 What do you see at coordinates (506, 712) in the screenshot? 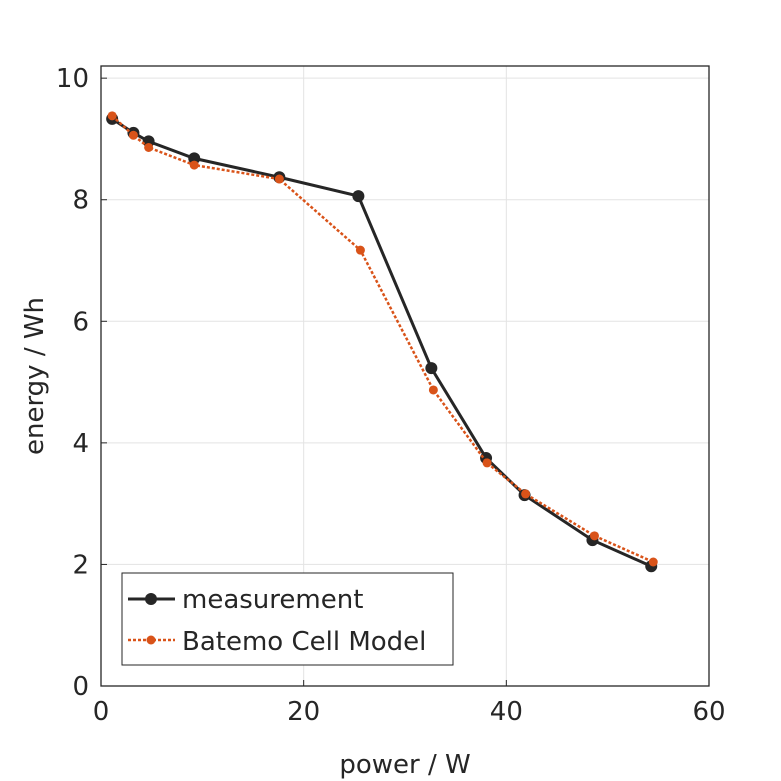
I see `x-tick-label: 40` at bounding box center [506, 712].